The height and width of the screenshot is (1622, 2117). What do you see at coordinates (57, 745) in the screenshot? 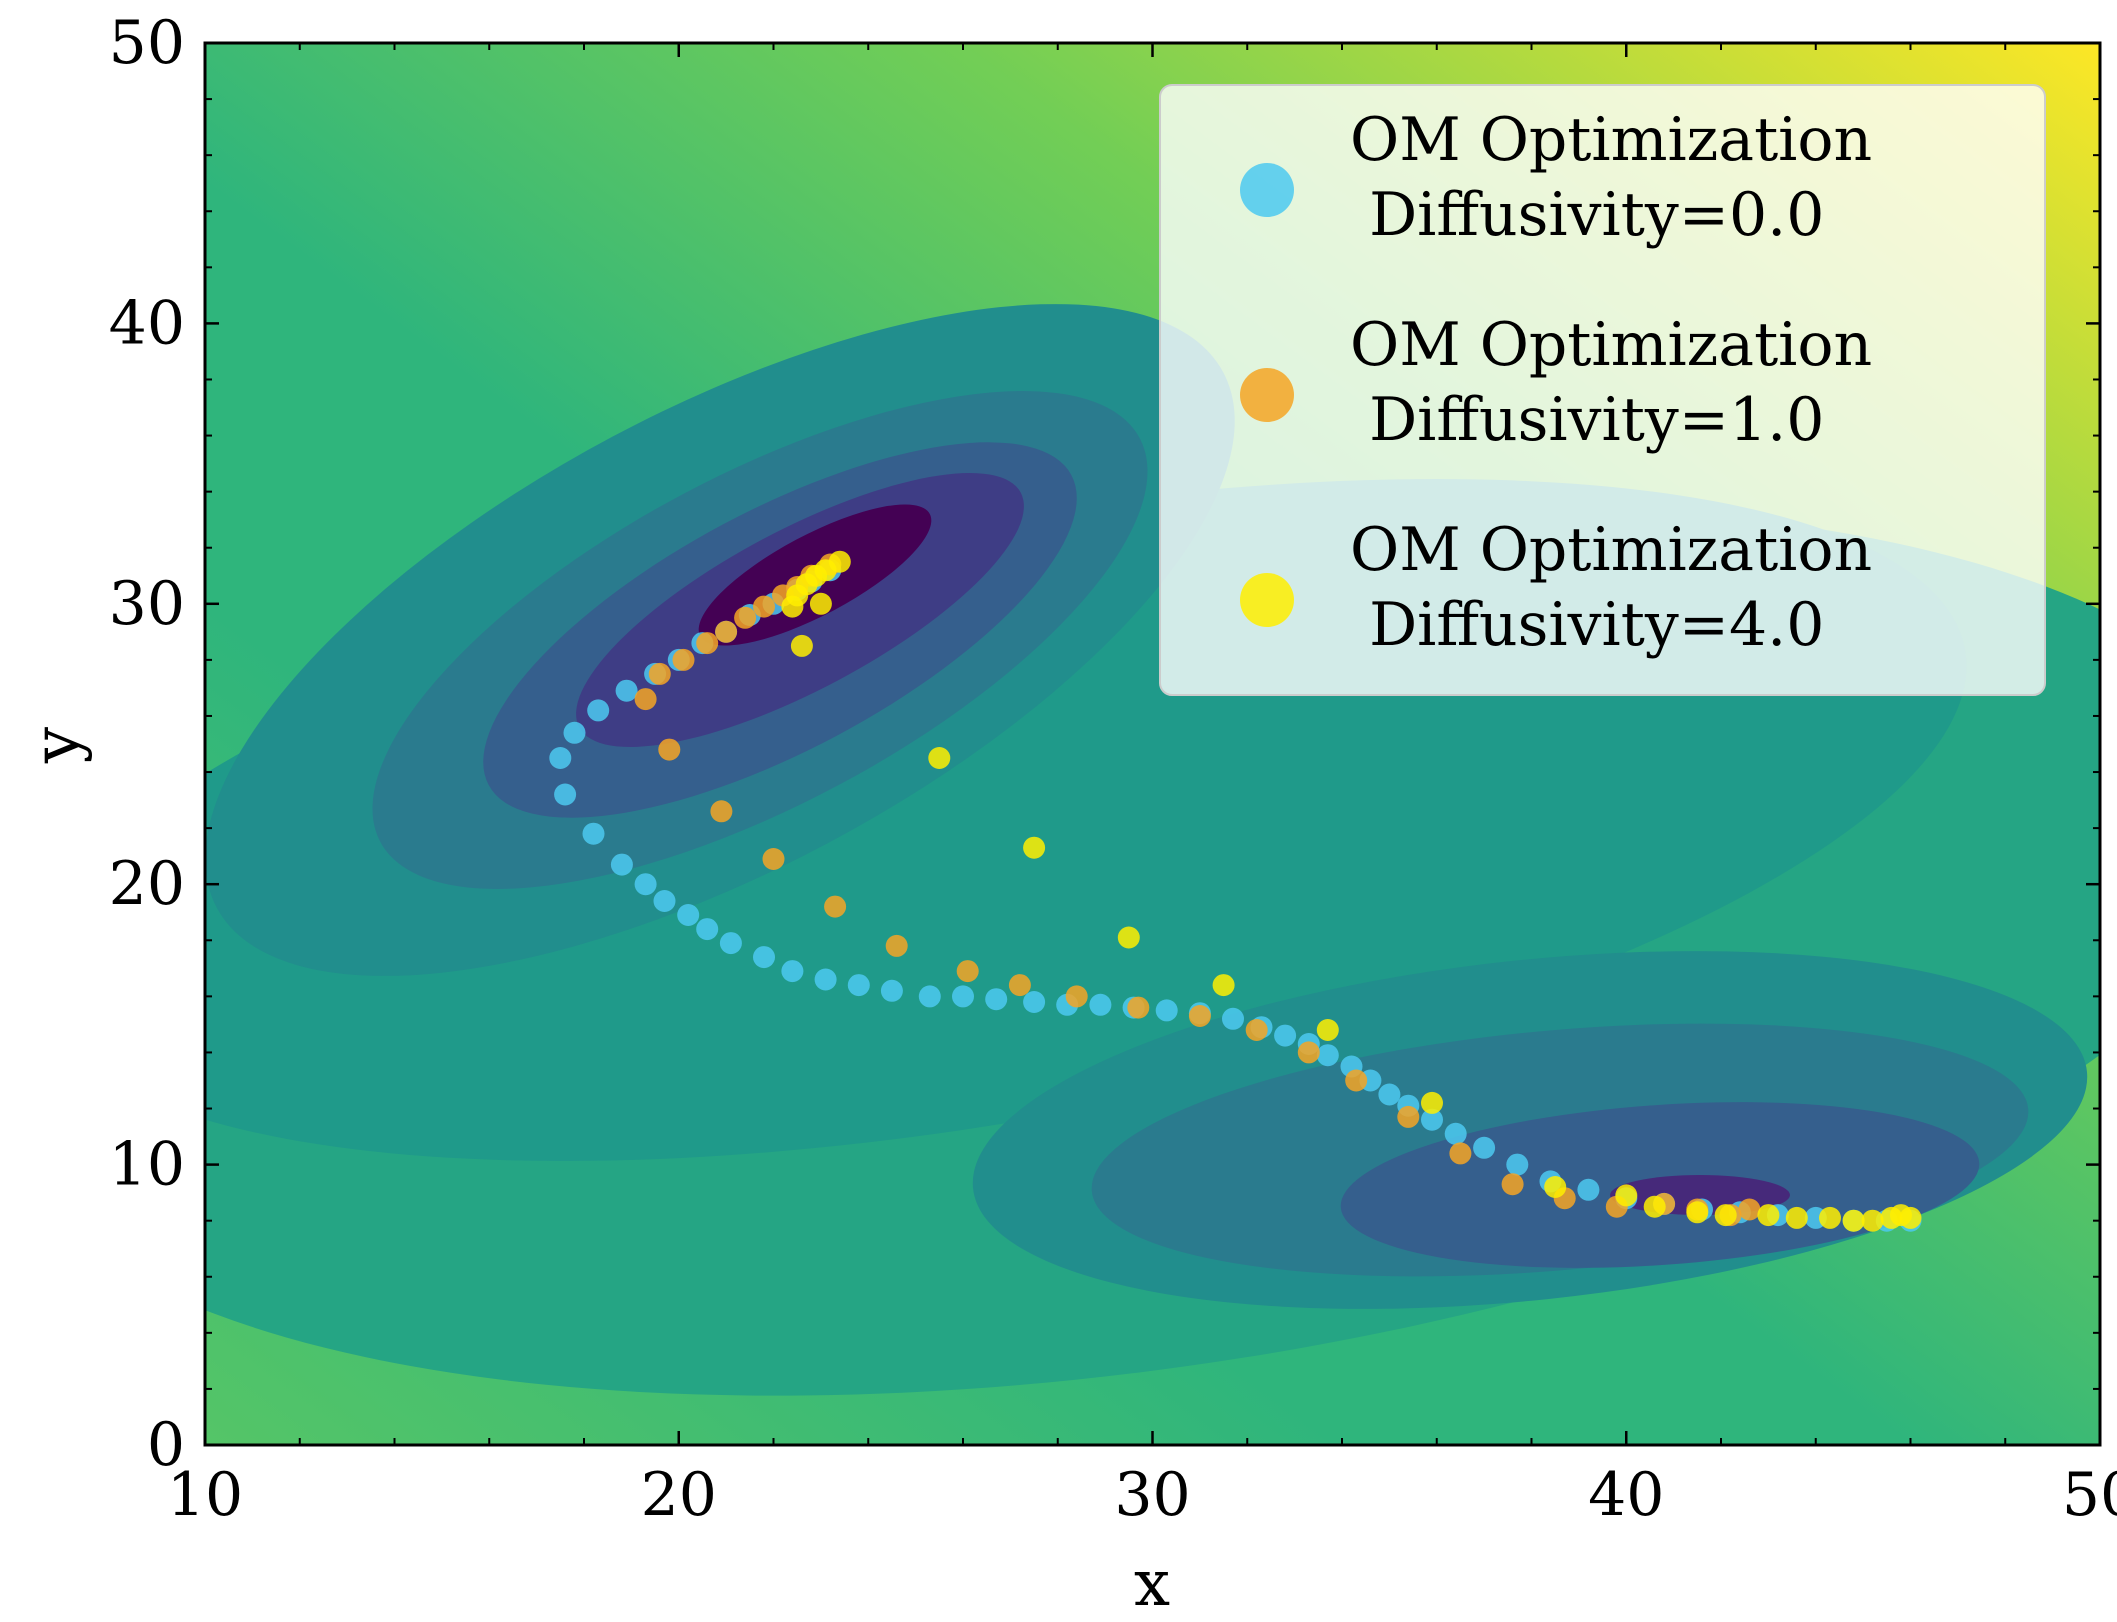
I see `y-axis-label: y` at bounding box center [57, 745].